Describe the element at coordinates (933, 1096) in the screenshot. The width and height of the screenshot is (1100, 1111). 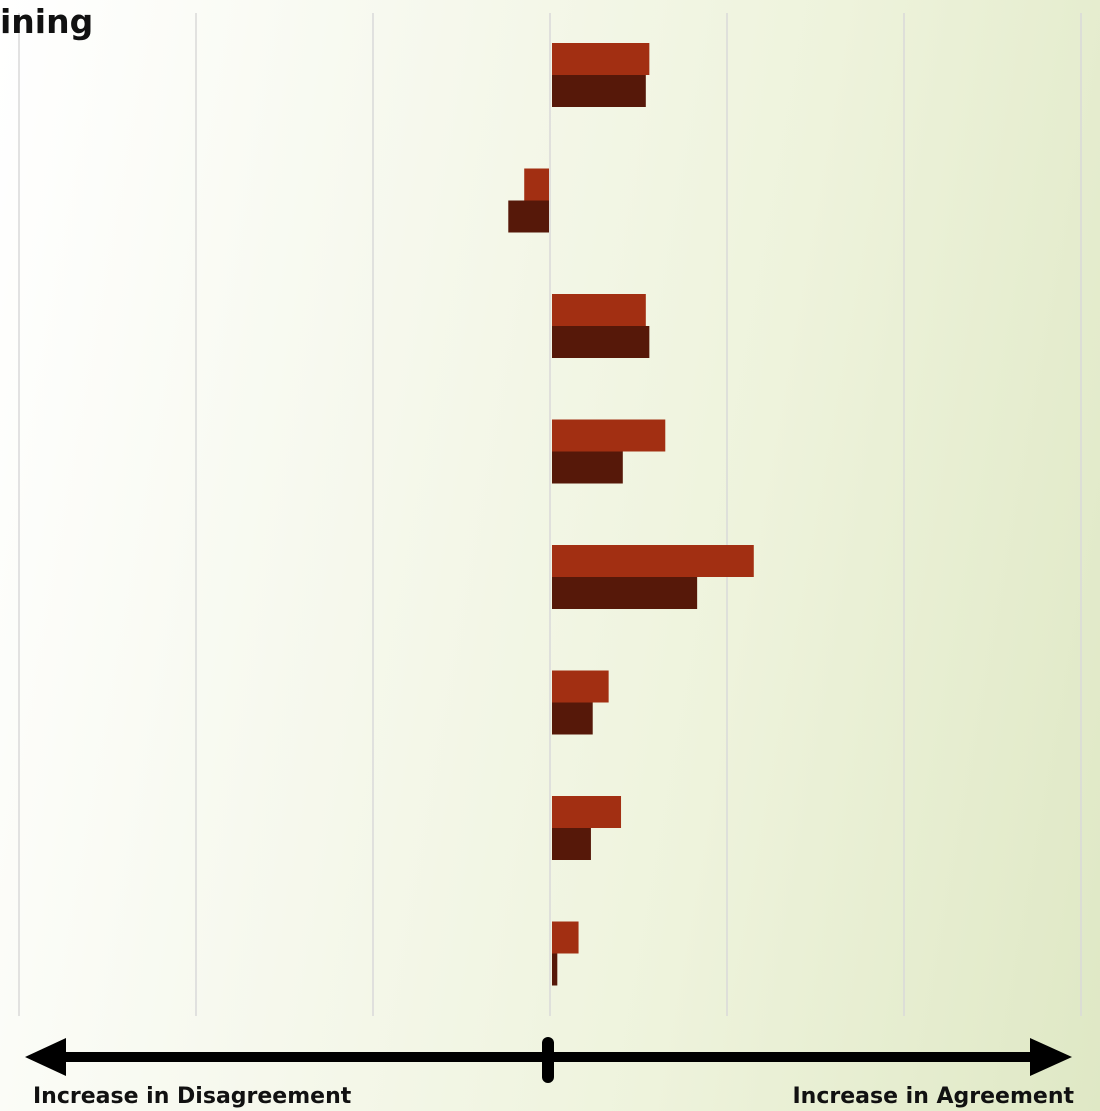
I see `scale-label-agreement: Increase in Agreement` at that location.